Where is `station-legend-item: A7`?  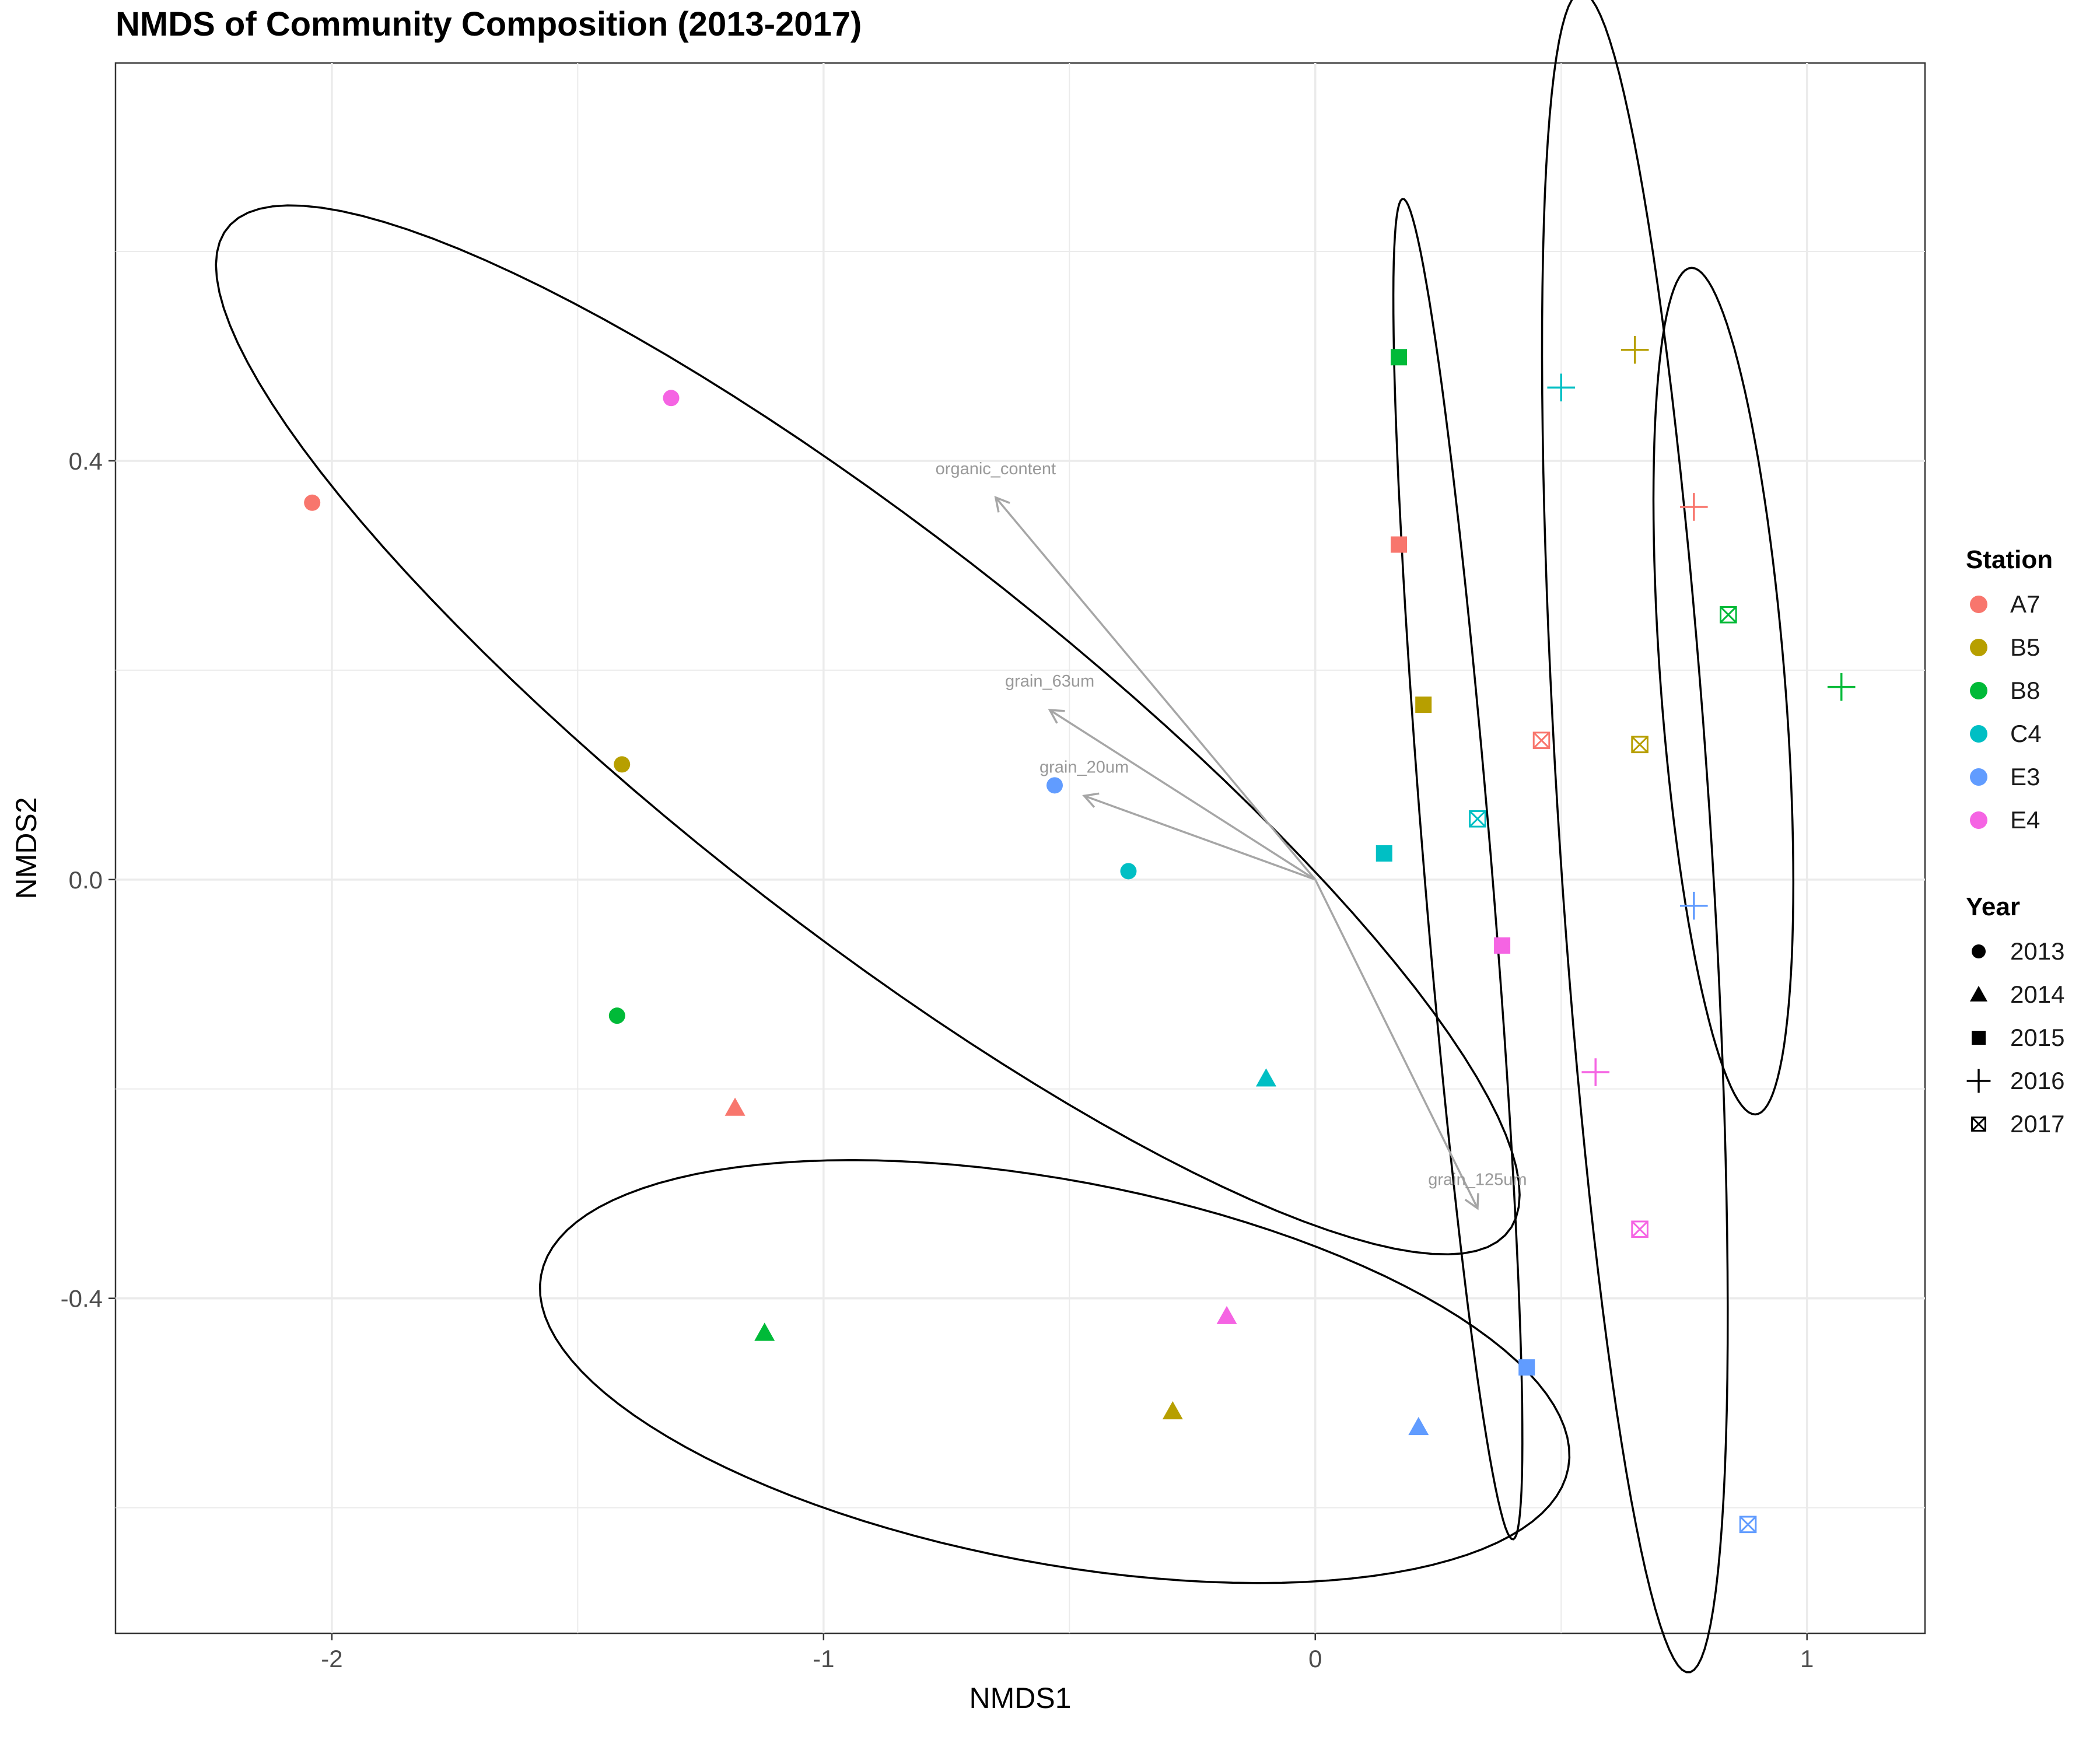
station-legend-item: A7 is located at coordinates (2009, 604).